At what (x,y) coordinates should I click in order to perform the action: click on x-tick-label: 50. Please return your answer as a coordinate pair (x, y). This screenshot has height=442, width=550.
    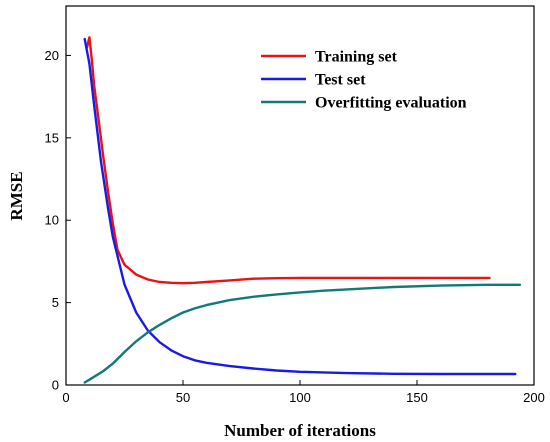
    Looking at the image, I should click on (183, 397).